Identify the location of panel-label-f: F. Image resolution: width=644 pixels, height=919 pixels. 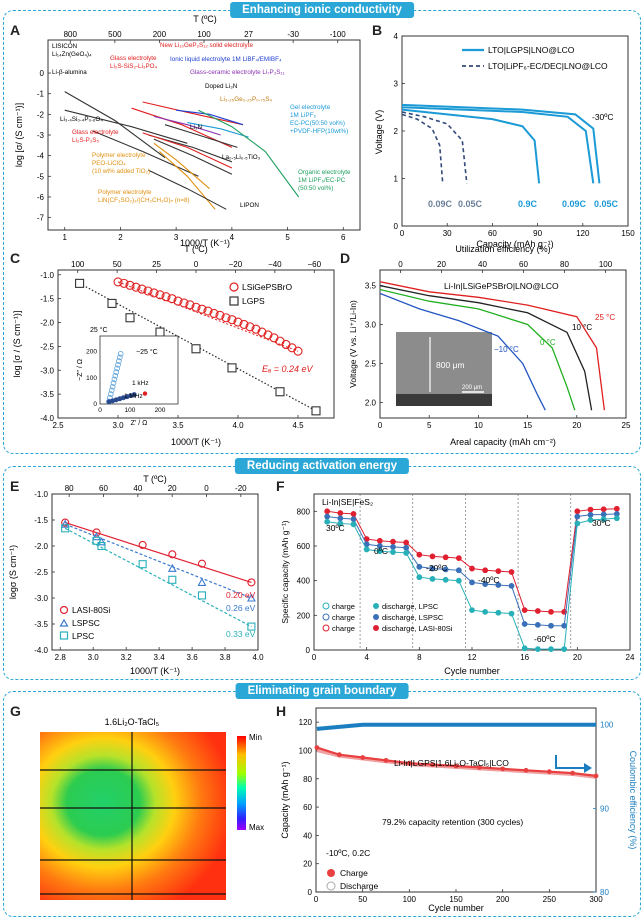
(280, 486).